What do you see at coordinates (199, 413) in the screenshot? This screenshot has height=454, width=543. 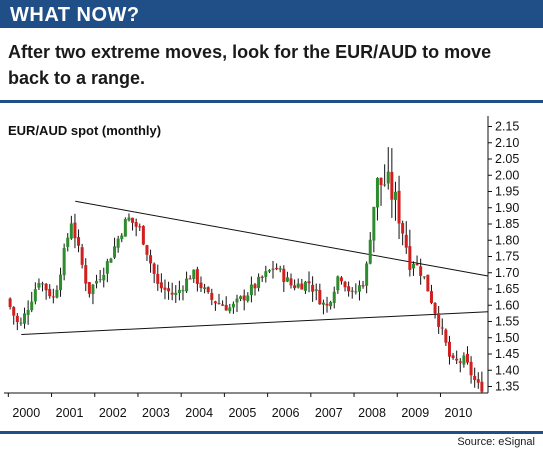 I see `x-tick-label: 2004` at bounding box center [199, 413].